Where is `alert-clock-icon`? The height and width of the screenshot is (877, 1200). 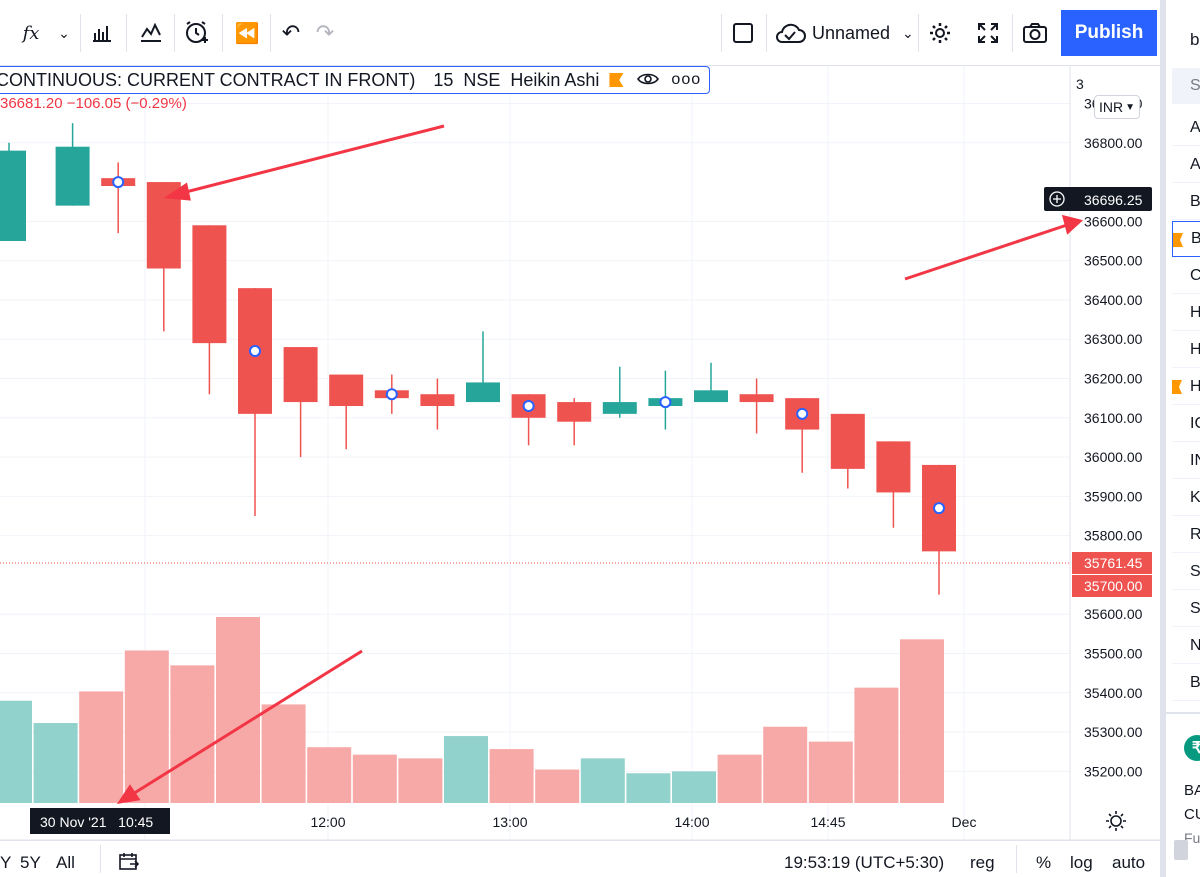 alert-clock-icon is located at coordinates (197, 33).